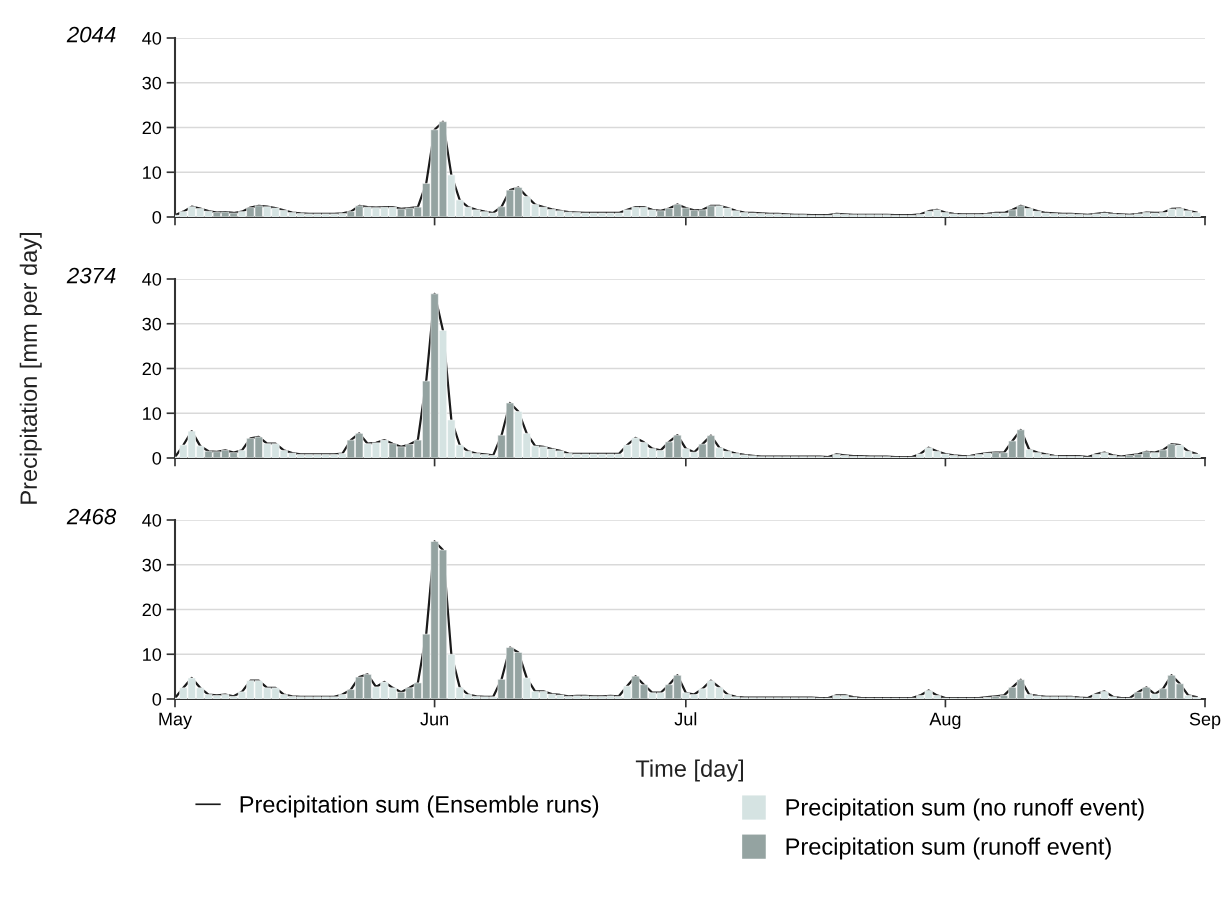 The height and width of the screenshot is (900, 1228). What do you see at coordinates (176, 721) in the screenshot?
I see `x-tick-label: May` at bounding box center [176, 721].